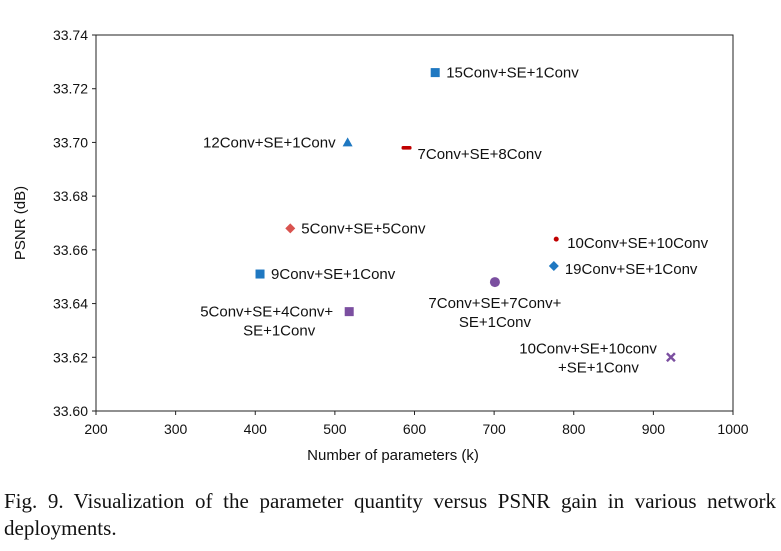 The width and height of the screenshot is (781, 551). I want to click on point-label: 19Conv+SE+1Conv, so click(631, 269).